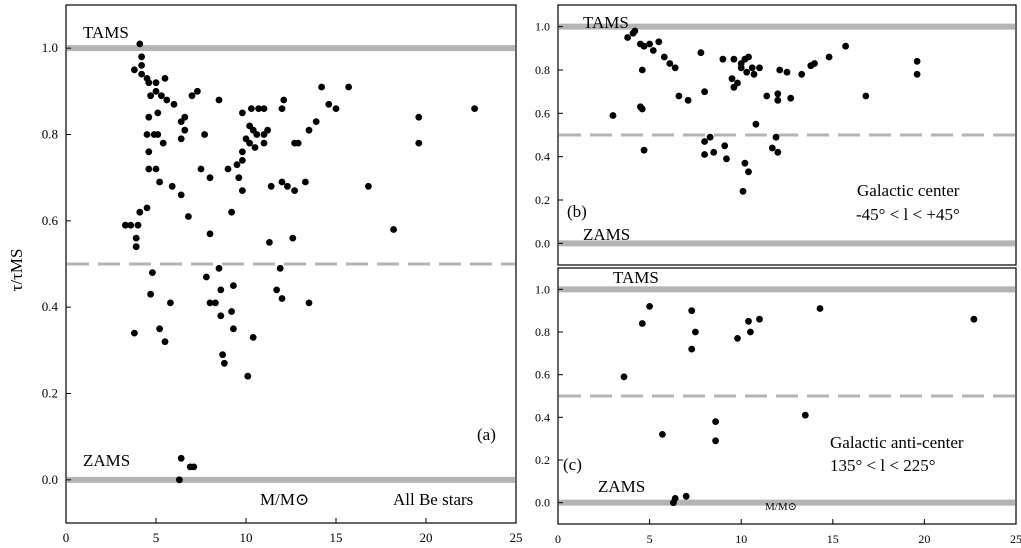  Describe the element at coordinates (572, 464) in the screenshot. I see `panel-c-label: (c)` at that location.